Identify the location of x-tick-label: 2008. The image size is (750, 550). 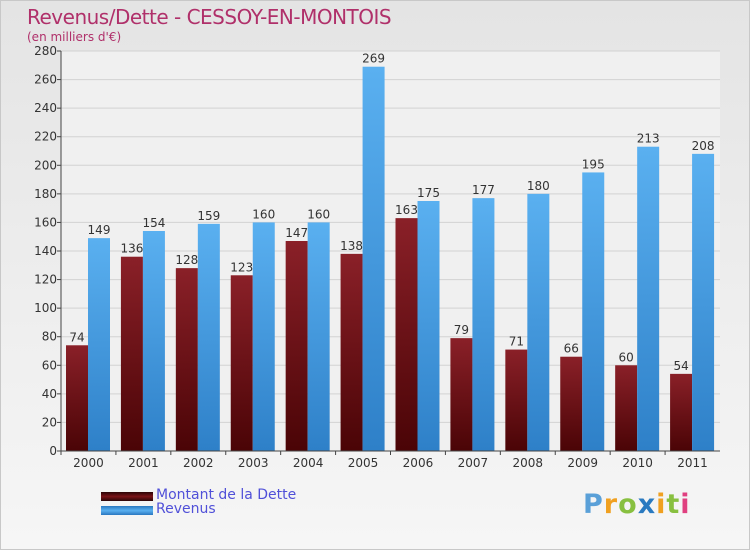
(528, 463).